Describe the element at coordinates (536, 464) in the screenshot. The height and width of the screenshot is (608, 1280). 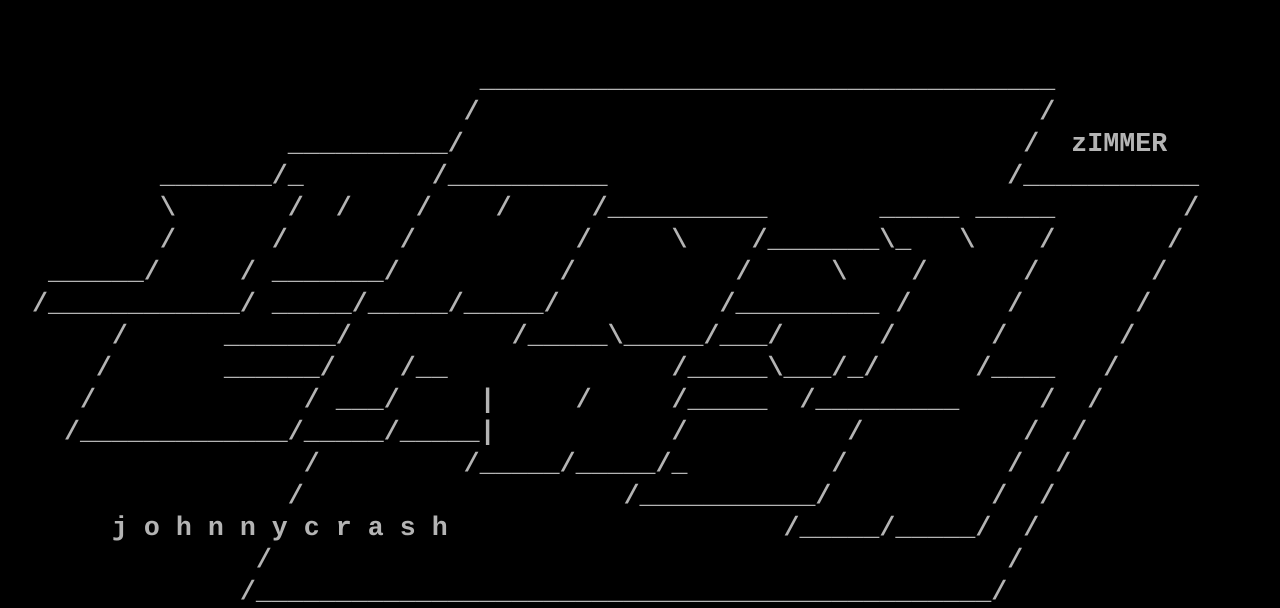
I see `ascii-art-line: / /_____/_____/_ / / /` at that location.